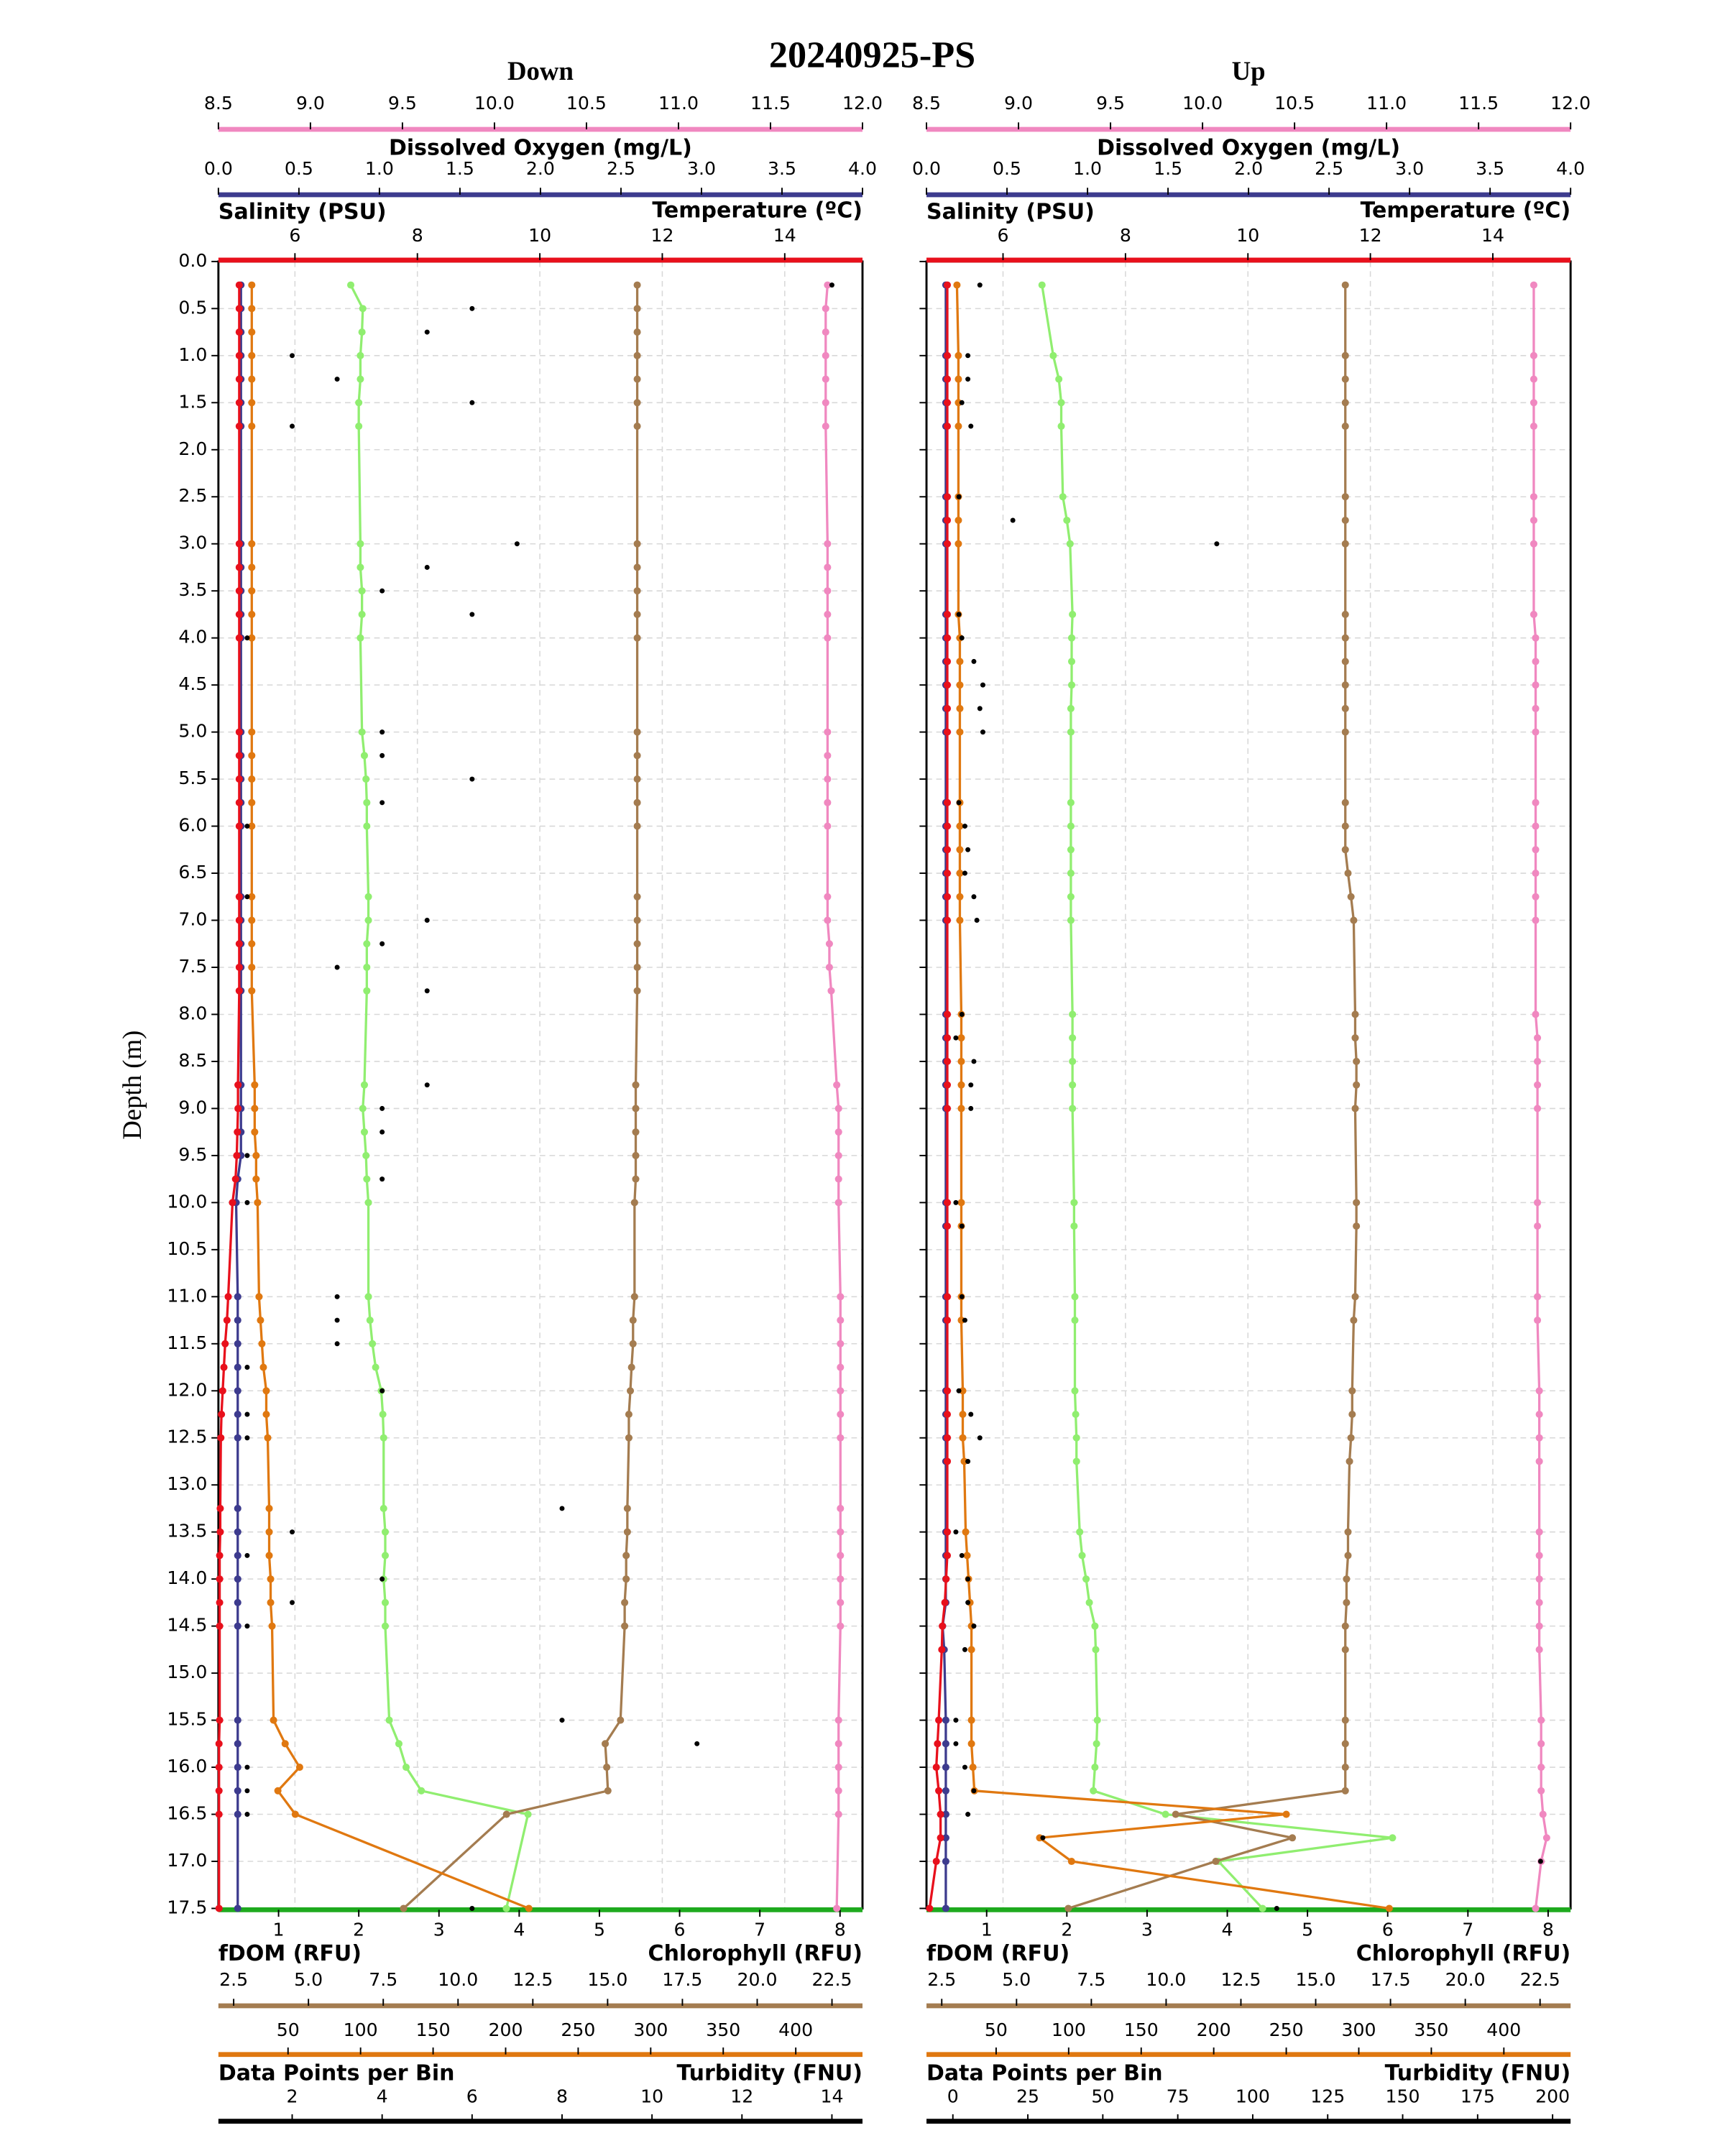 The height and width of the screenshot is (2156, 1725). Describe the element at coordinates (926, 103) in the screenshot. I see `x-tick-label: 8.5` at that location.